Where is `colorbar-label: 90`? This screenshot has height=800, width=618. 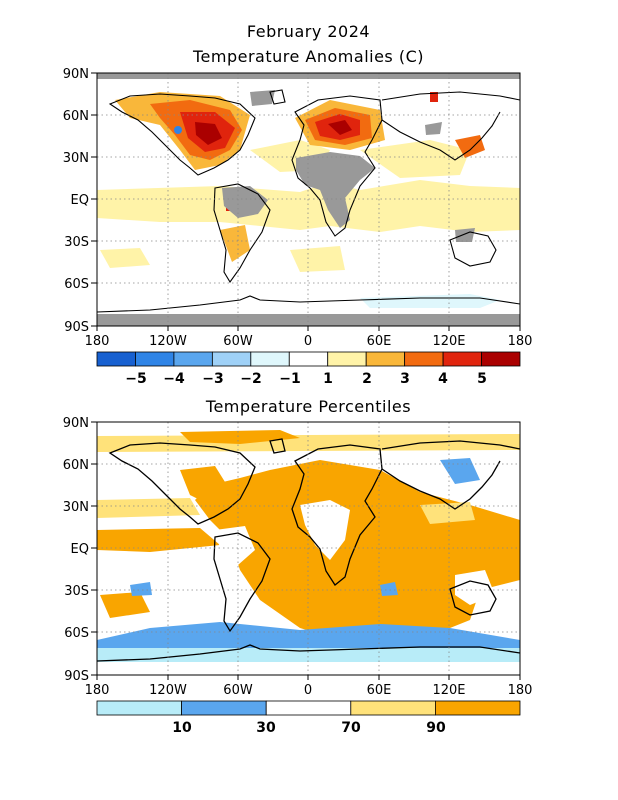
colorbar-label: 90 is located at coordinates (436, 728).